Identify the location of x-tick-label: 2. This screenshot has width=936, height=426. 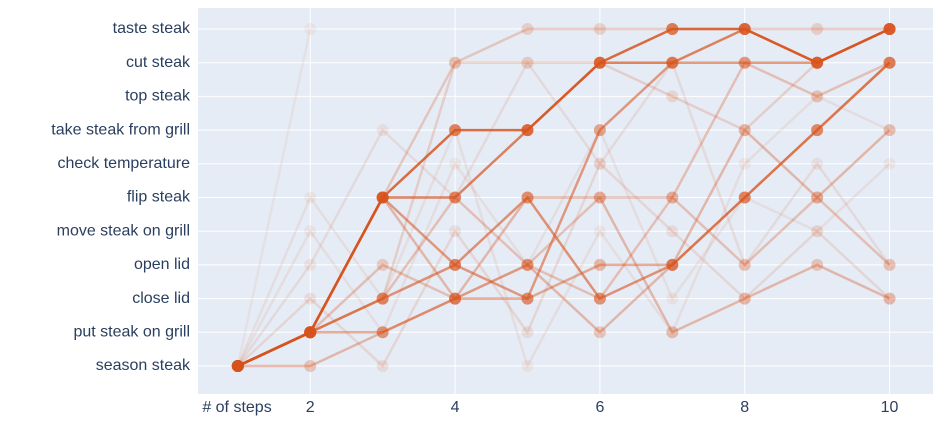
(310, 407).